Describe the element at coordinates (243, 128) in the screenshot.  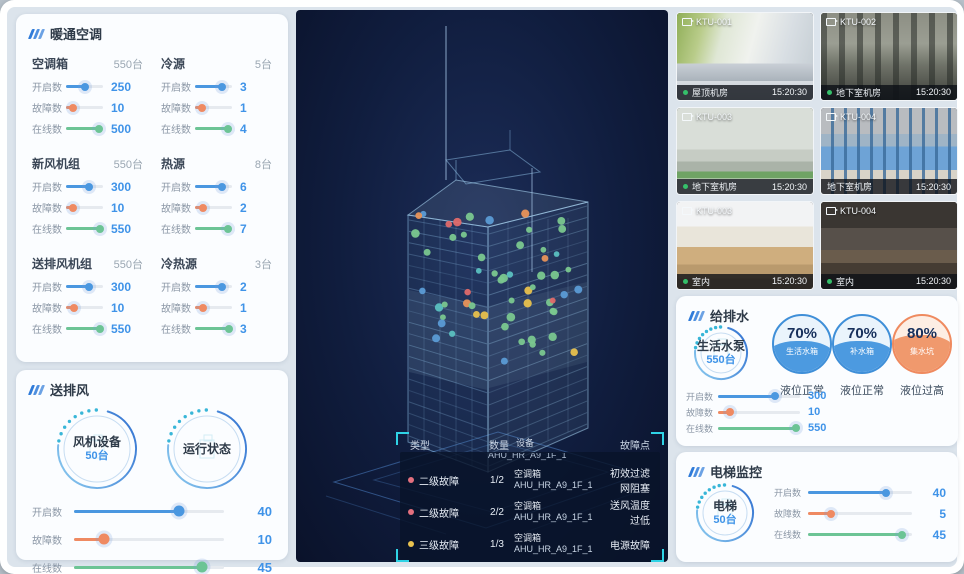
I see `slider-value: 4` at that location.